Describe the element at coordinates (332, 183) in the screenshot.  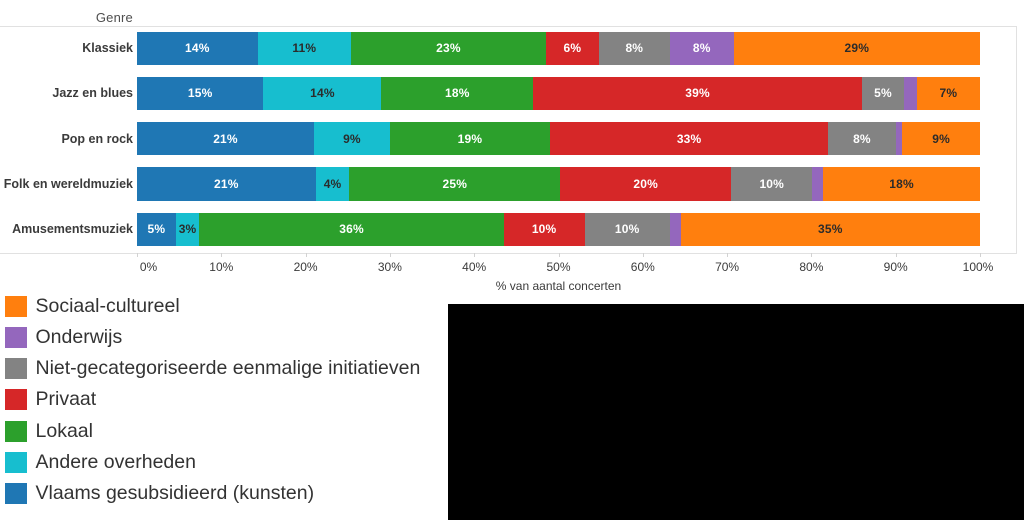
I see `bar-segment-label: 4%` at that location.